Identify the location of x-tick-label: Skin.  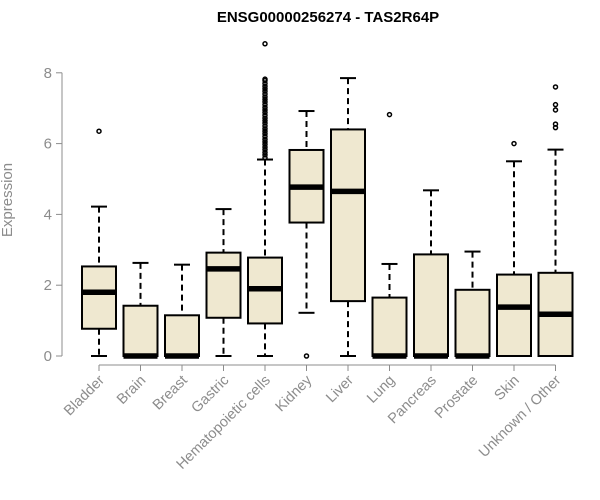
(507, 388).